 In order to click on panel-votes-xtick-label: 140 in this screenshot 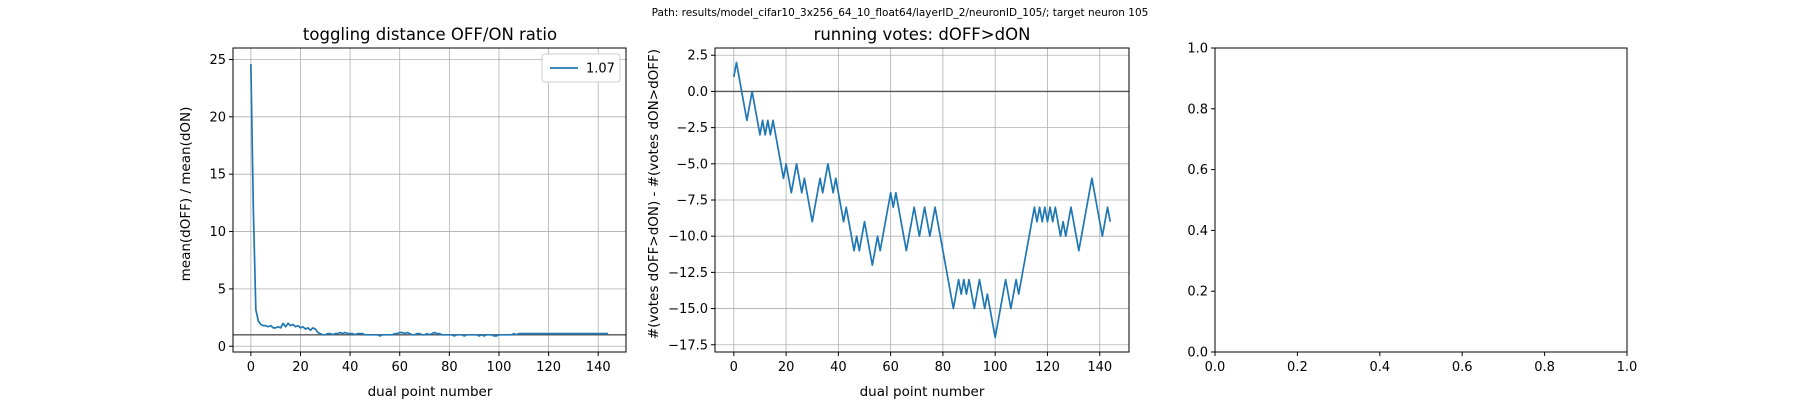, I will do `click(1099, 367)`.